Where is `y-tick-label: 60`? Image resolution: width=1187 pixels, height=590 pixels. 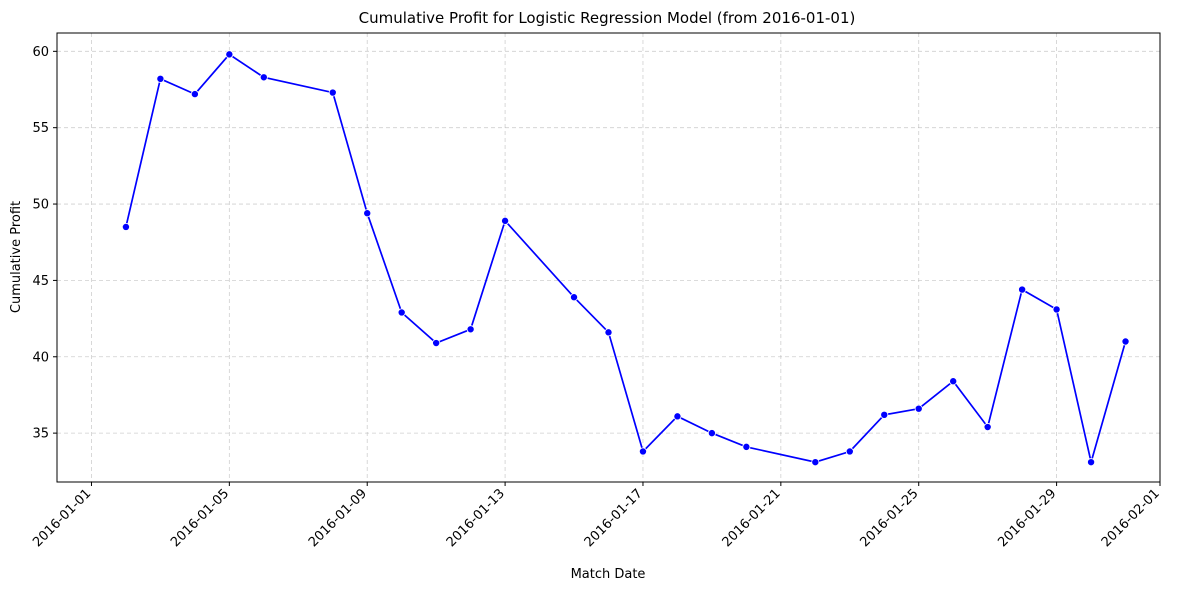 y-tick-label: 60 is located at coordinates (40, 52).